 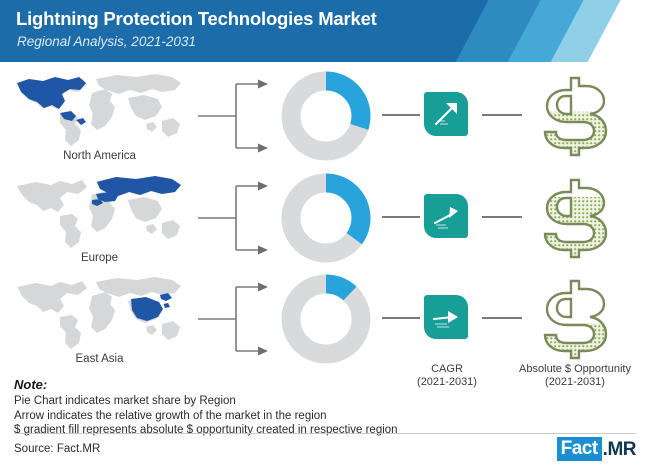 What do you see at coordinates (326, 319) in the screenshot?
I see `donut-chart-east-asia` at bounding box center [326, 319].